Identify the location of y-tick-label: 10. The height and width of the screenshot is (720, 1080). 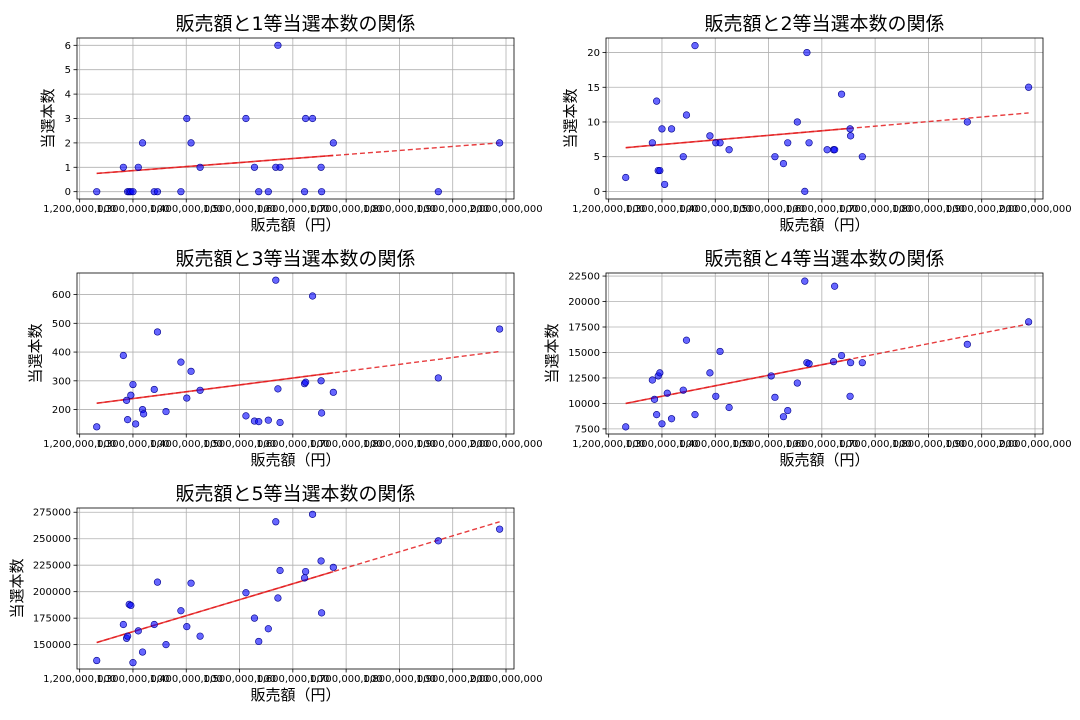
(593, 122).